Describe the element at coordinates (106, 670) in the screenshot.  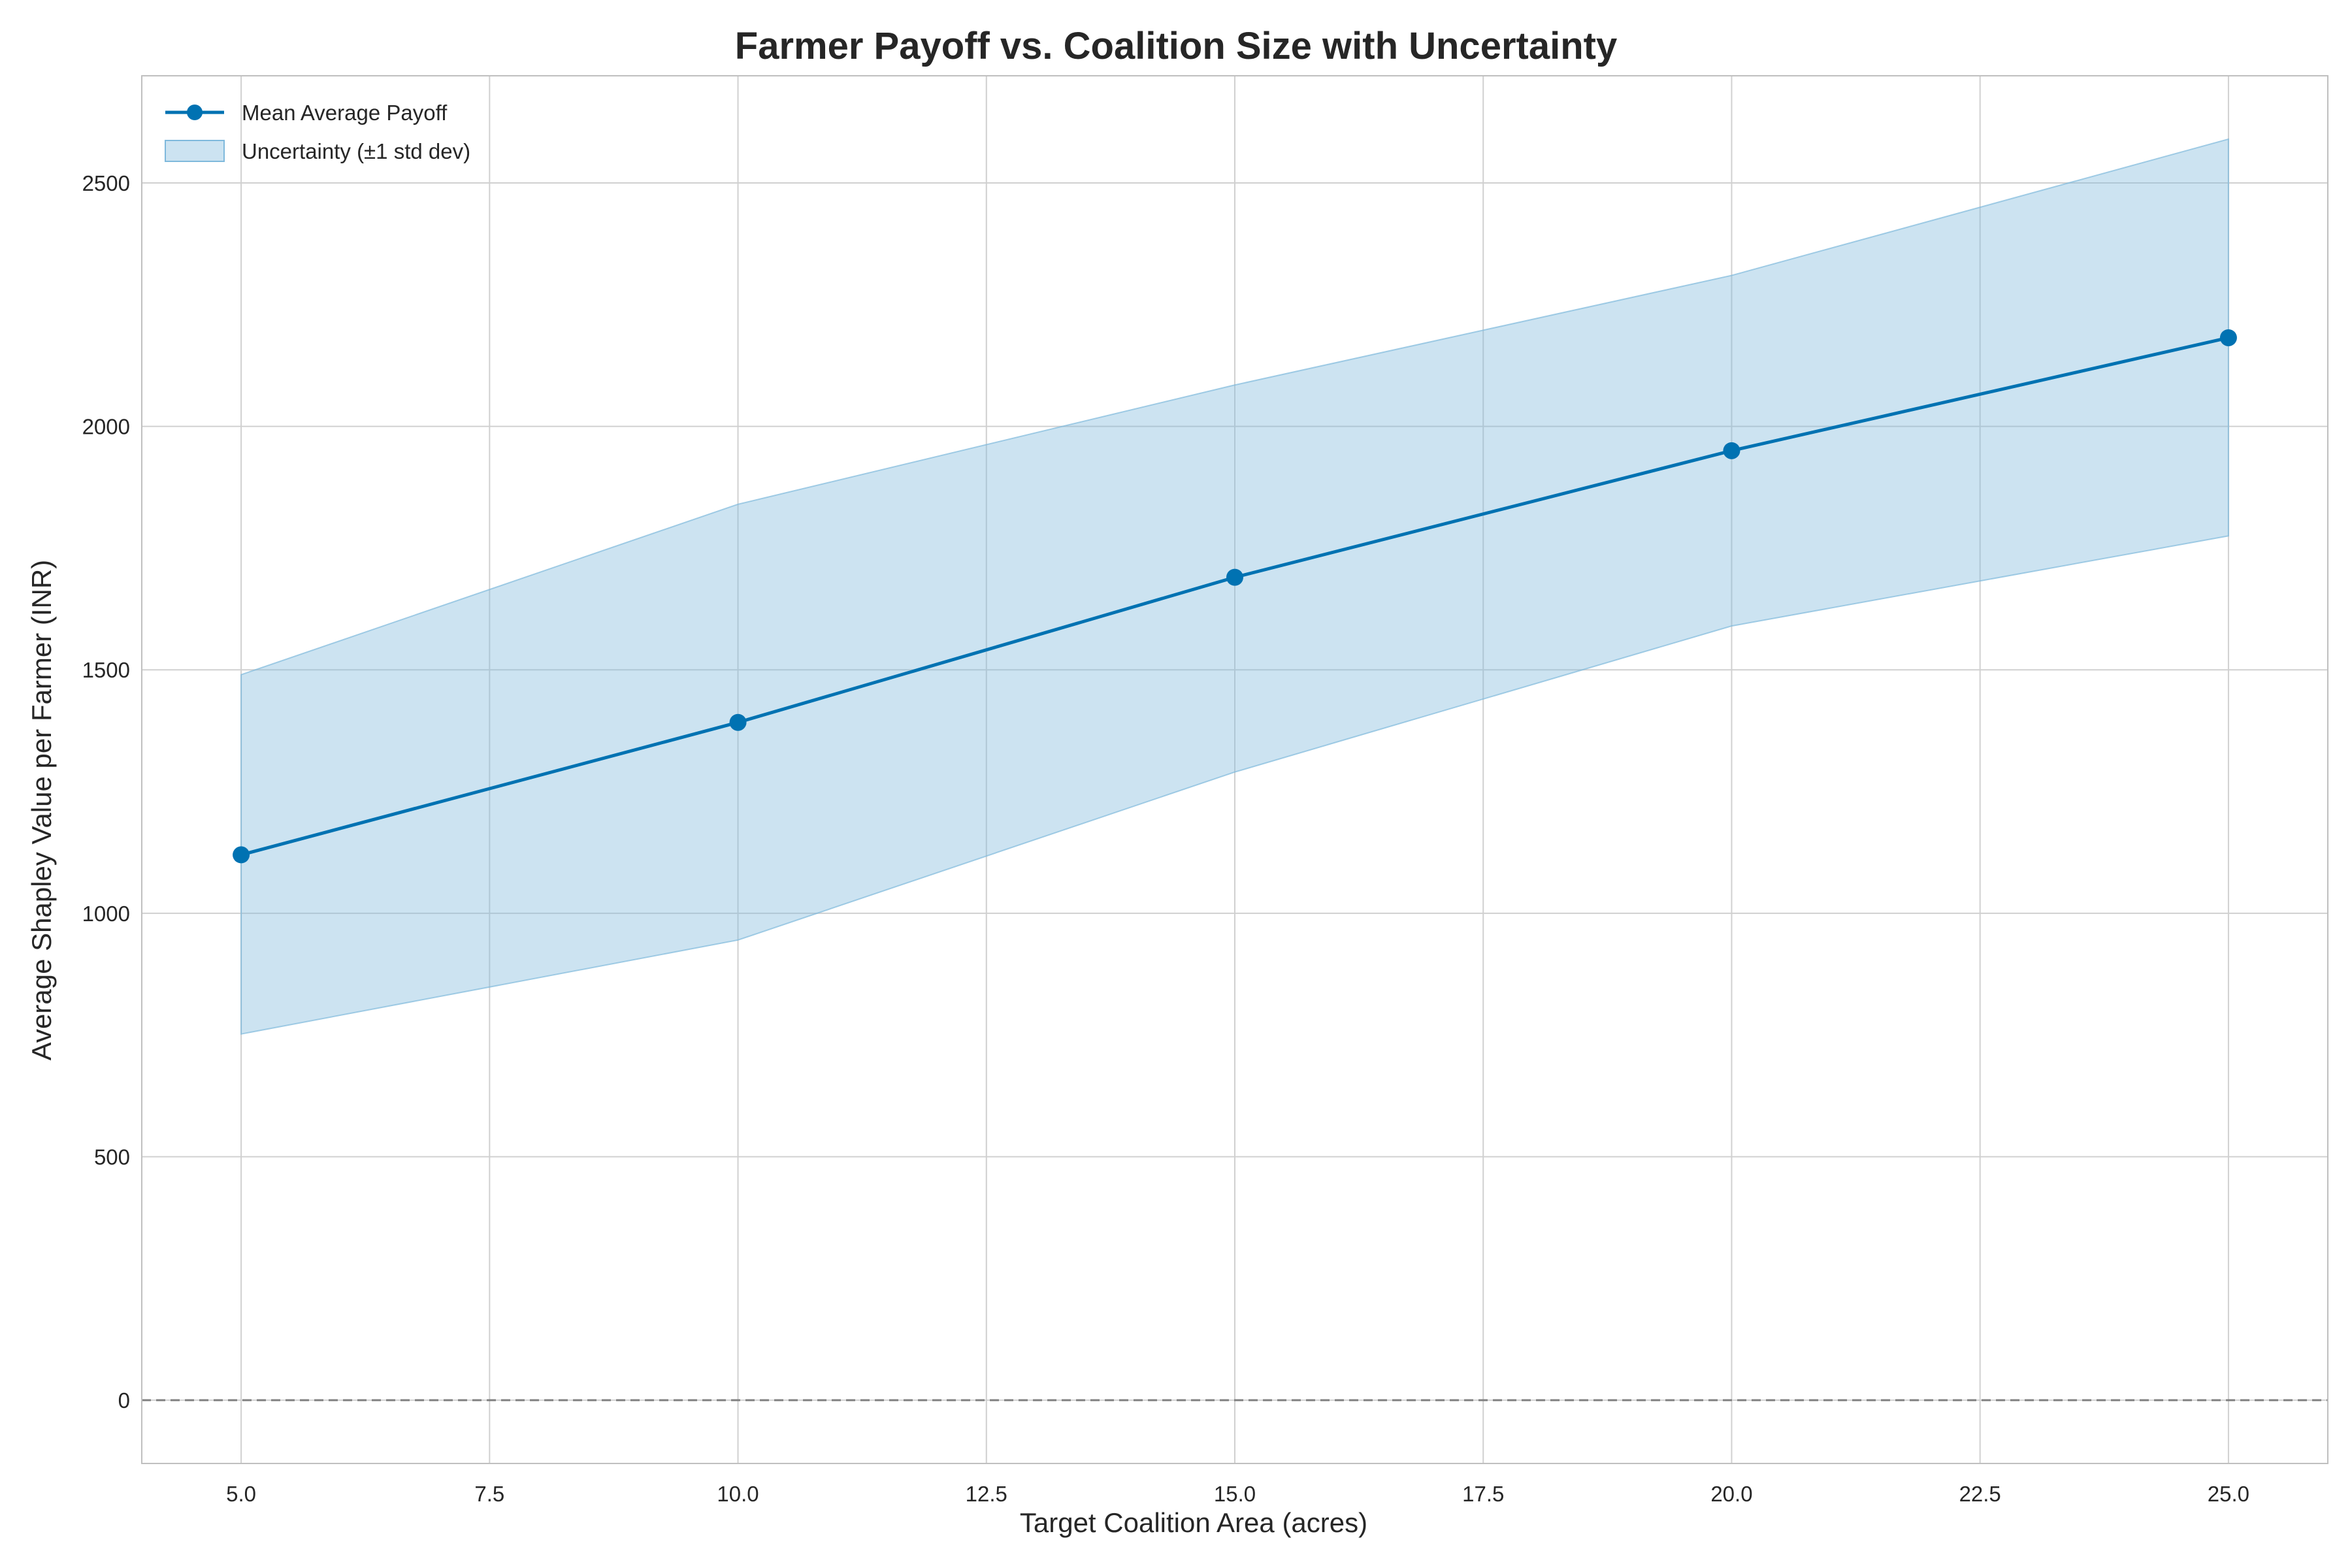
I see `y-tick-label: 1500` at that location.